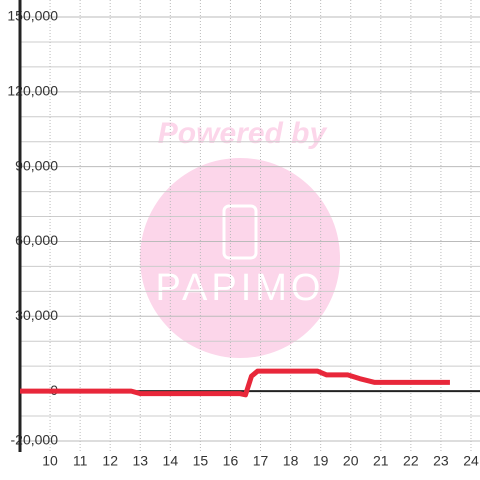 Image resolution: width=480 pixels, height=480 pixels. Describe the element at coordinates (36, 240) in the screenshot. I see `y-tick-label: 60,000` at that location.